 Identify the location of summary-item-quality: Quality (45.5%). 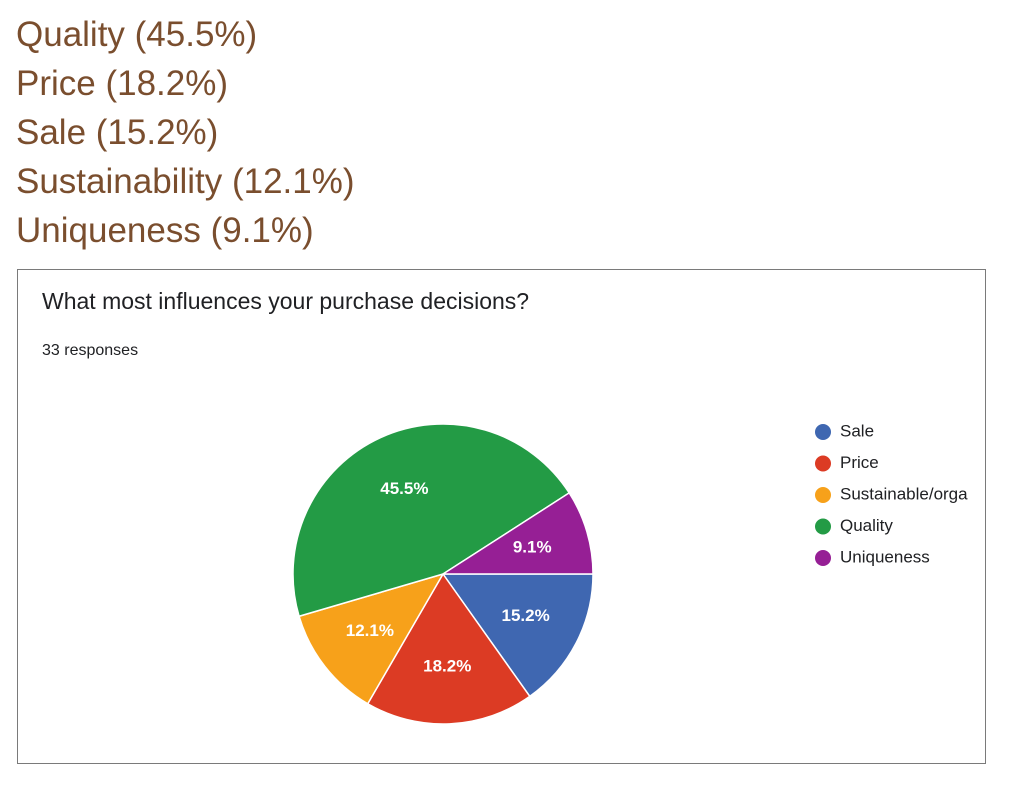
(137, 34).